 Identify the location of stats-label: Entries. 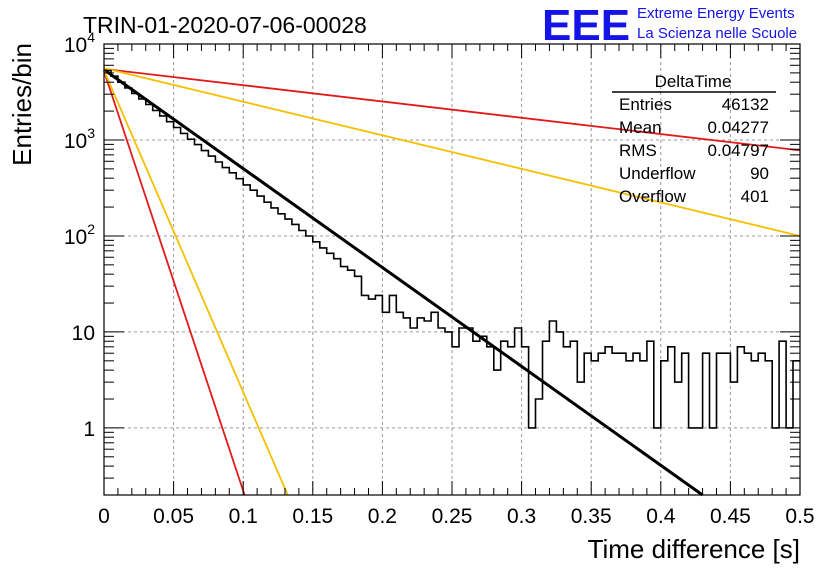
(645, 104).